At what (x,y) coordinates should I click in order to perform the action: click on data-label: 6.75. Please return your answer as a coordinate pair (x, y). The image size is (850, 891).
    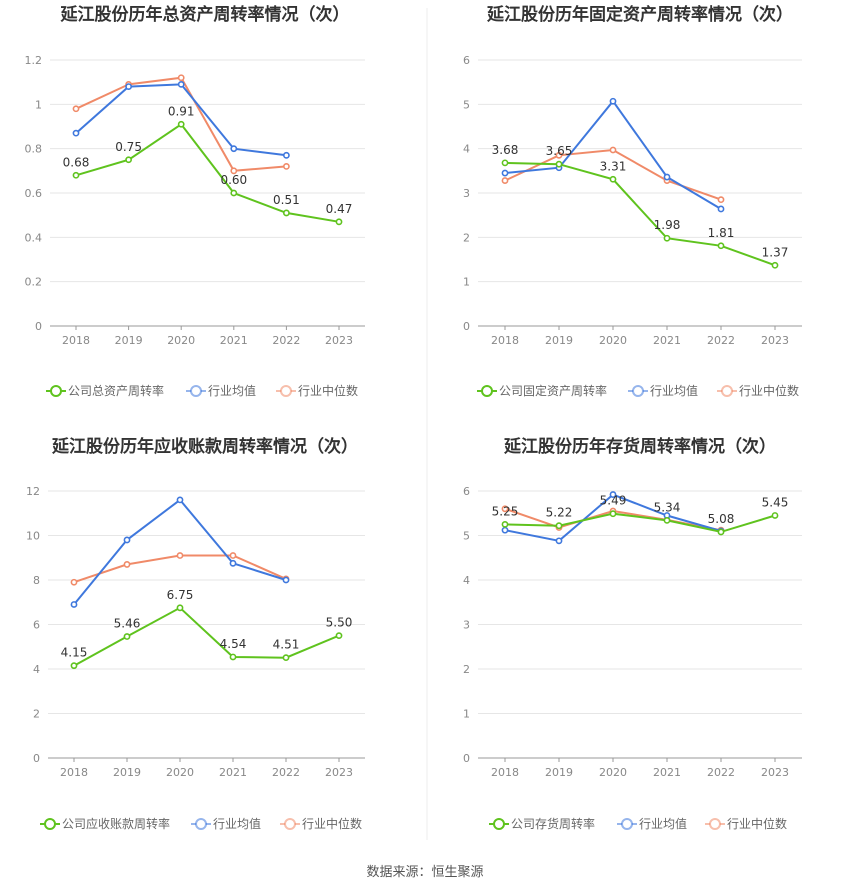
    Looking at the image, I should click on (180, 595).